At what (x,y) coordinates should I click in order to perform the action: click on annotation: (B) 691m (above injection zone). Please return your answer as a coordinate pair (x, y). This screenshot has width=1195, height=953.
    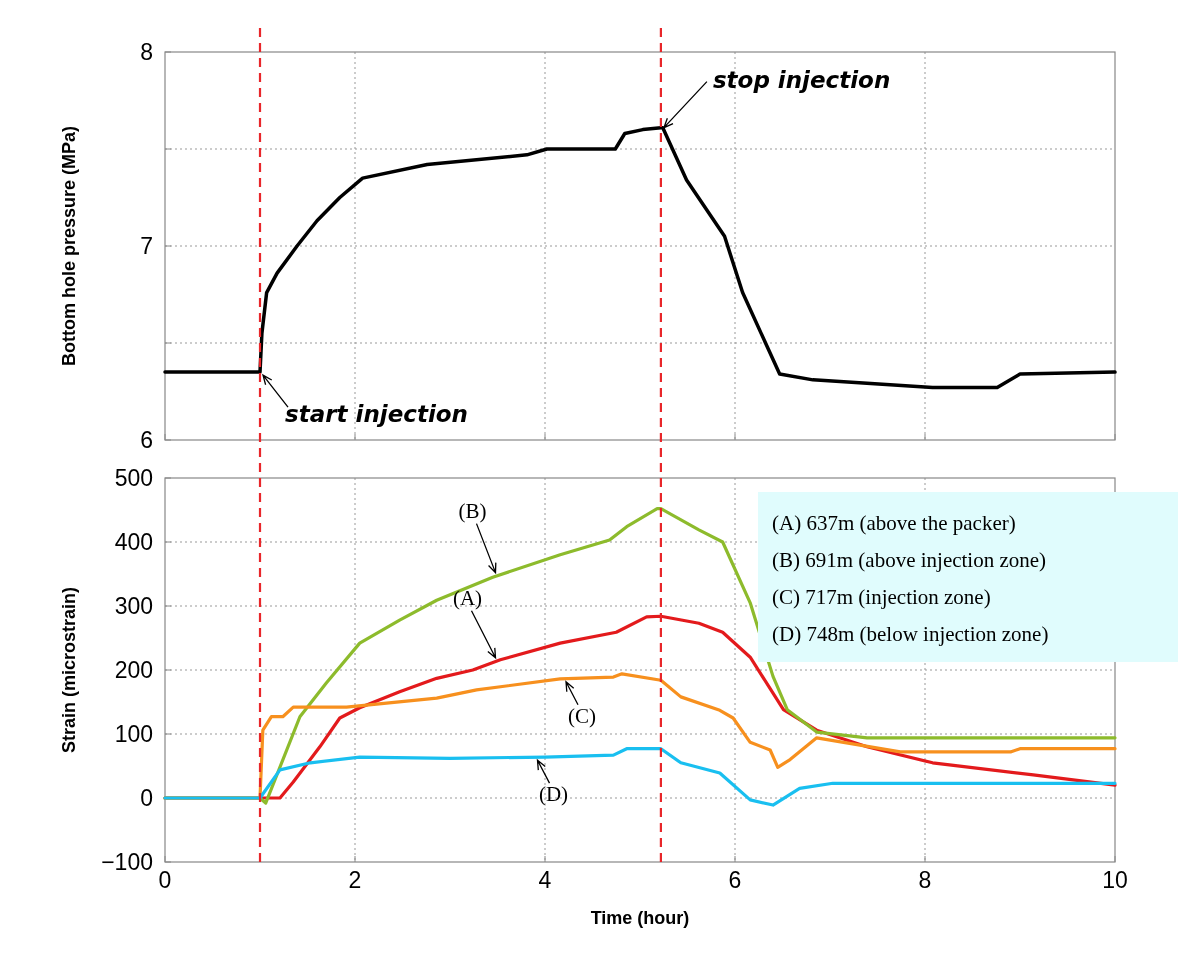
    Looking at the image, I should click on (909, 560).